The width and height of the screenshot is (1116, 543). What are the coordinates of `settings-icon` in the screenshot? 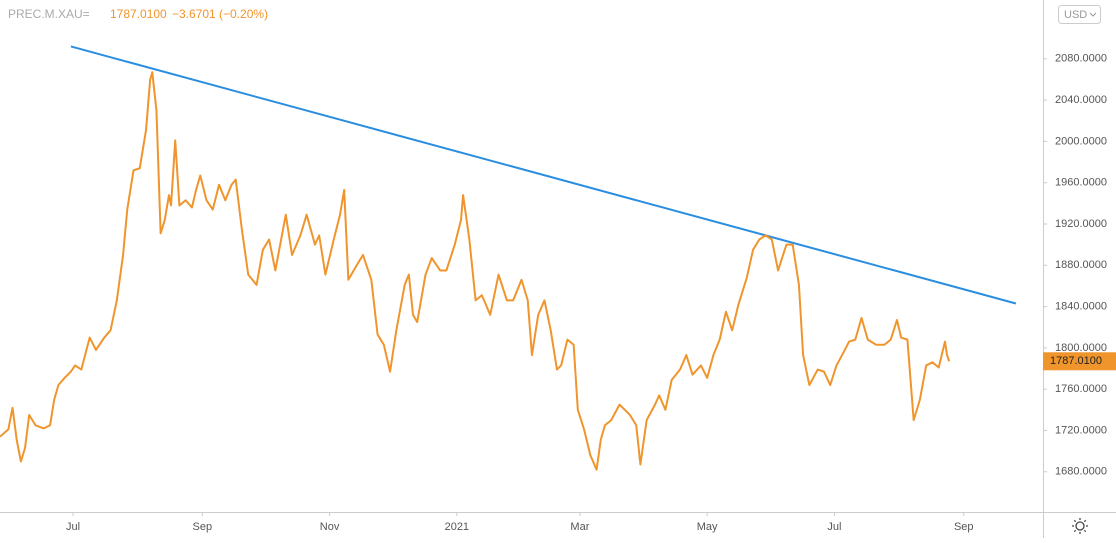 It's located at (1080, 526).